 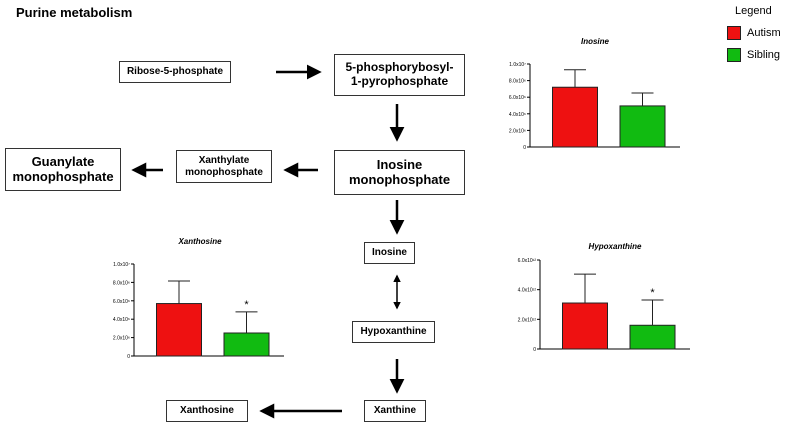 I want to click on page-title: Purine metabolism, so click(x=74, y=12).